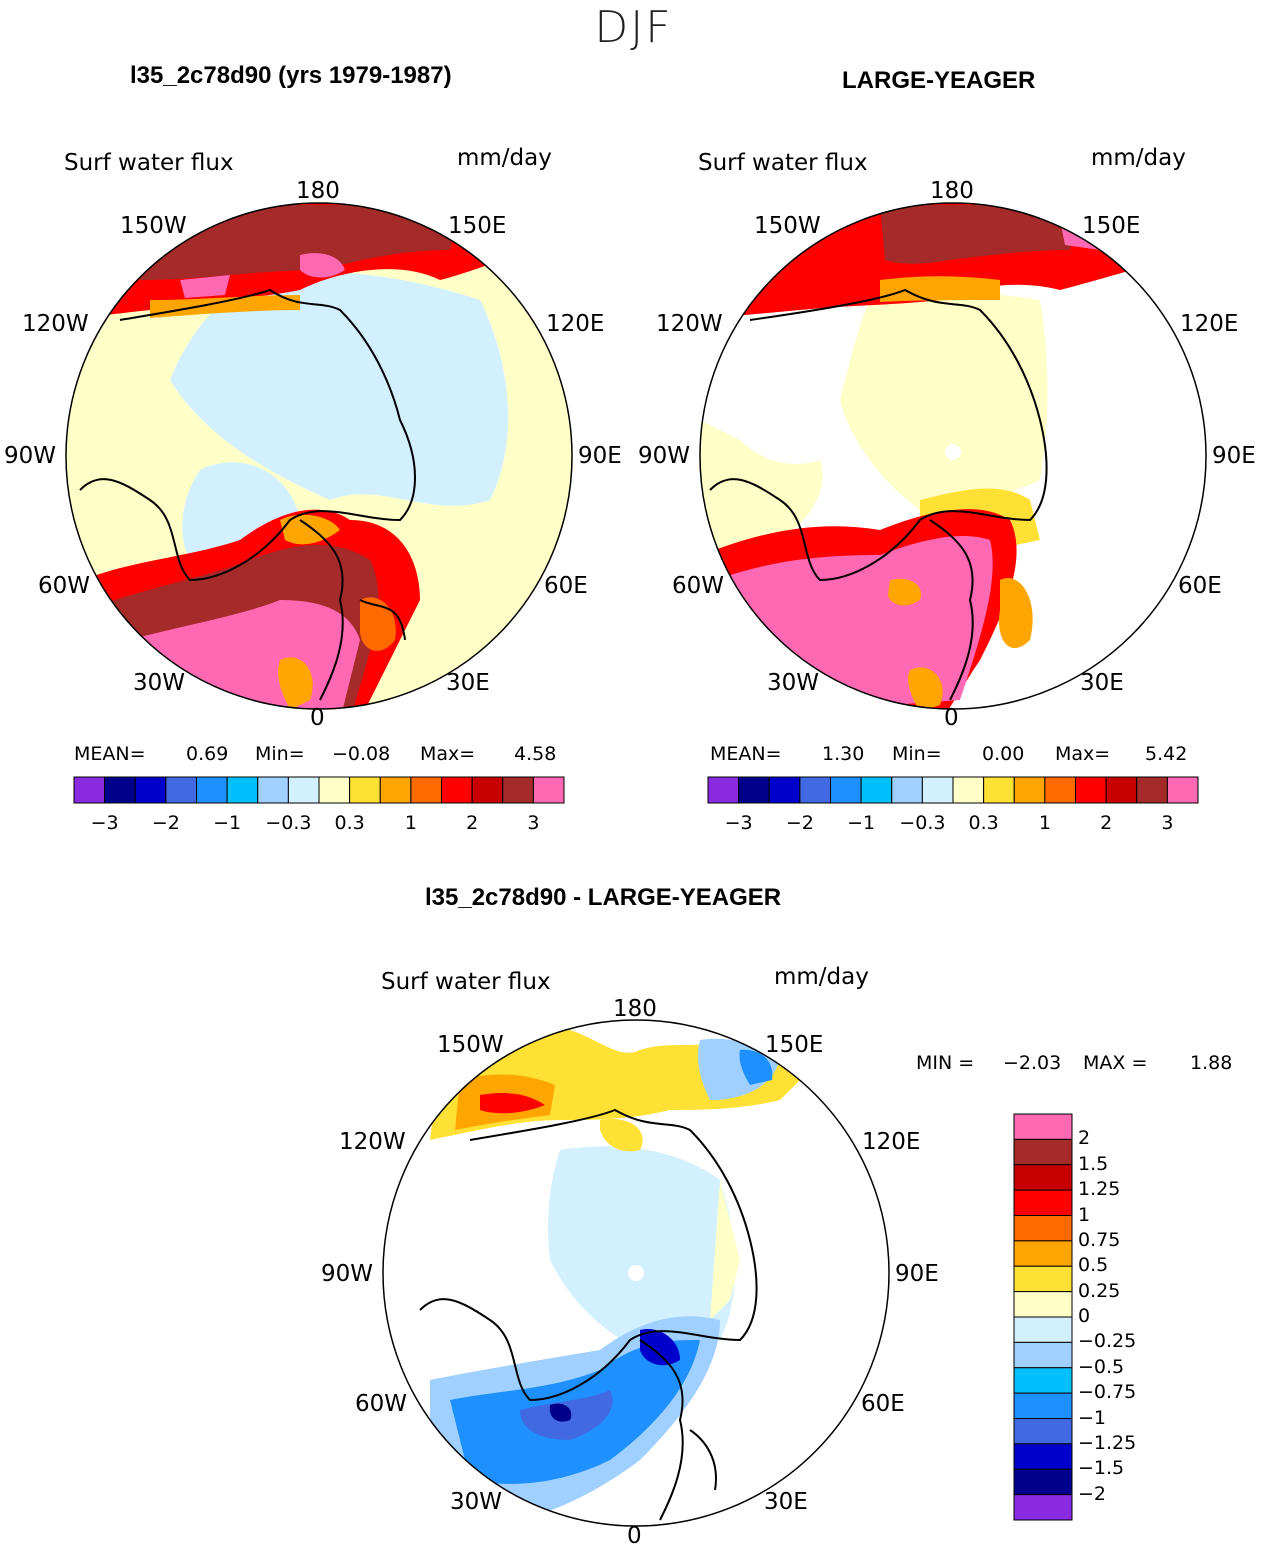 Image resolution: width=1267 pixels, height=1551 pixels. Describe the element at coordinates (317, 718) in the screenshot. I see `panel1-lon-0: 0` at that location.